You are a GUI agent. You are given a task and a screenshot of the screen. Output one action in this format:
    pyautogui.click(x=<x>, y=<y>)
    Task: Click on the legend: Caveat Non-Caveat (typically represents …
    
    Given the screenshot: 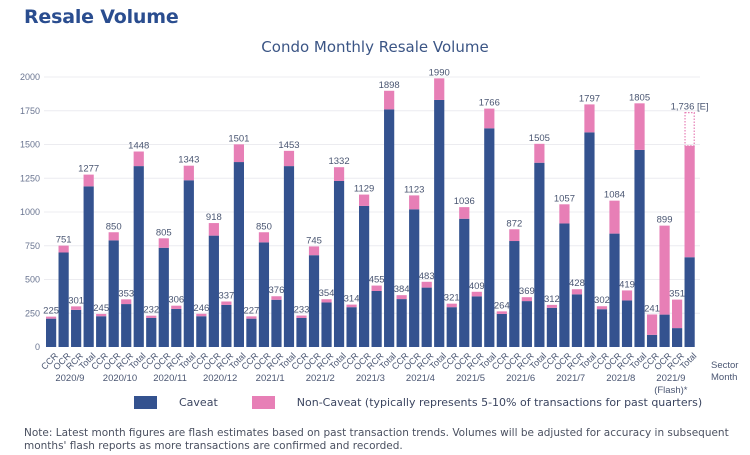 What is the action you would take?
    pyautogui.click(x=435, y=402)
    